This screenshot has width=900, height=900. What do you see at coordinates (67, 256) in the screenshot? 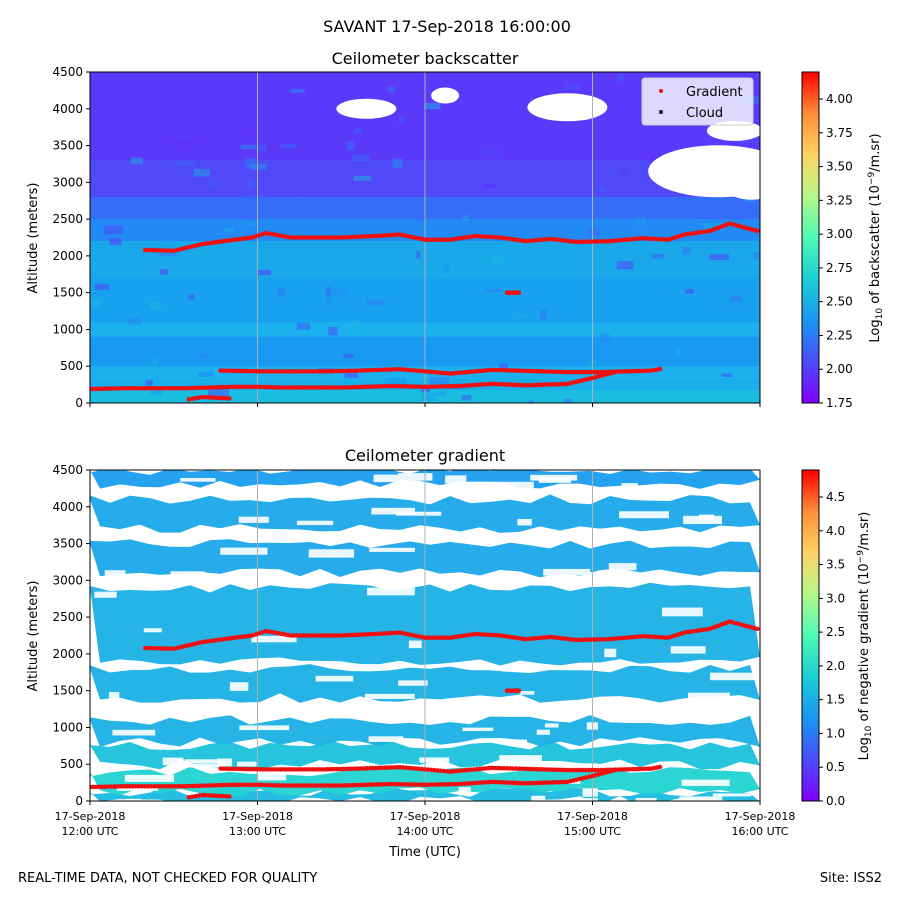
I see `backscatter-ytick-label: 2000` at bounding box center [67, 256].